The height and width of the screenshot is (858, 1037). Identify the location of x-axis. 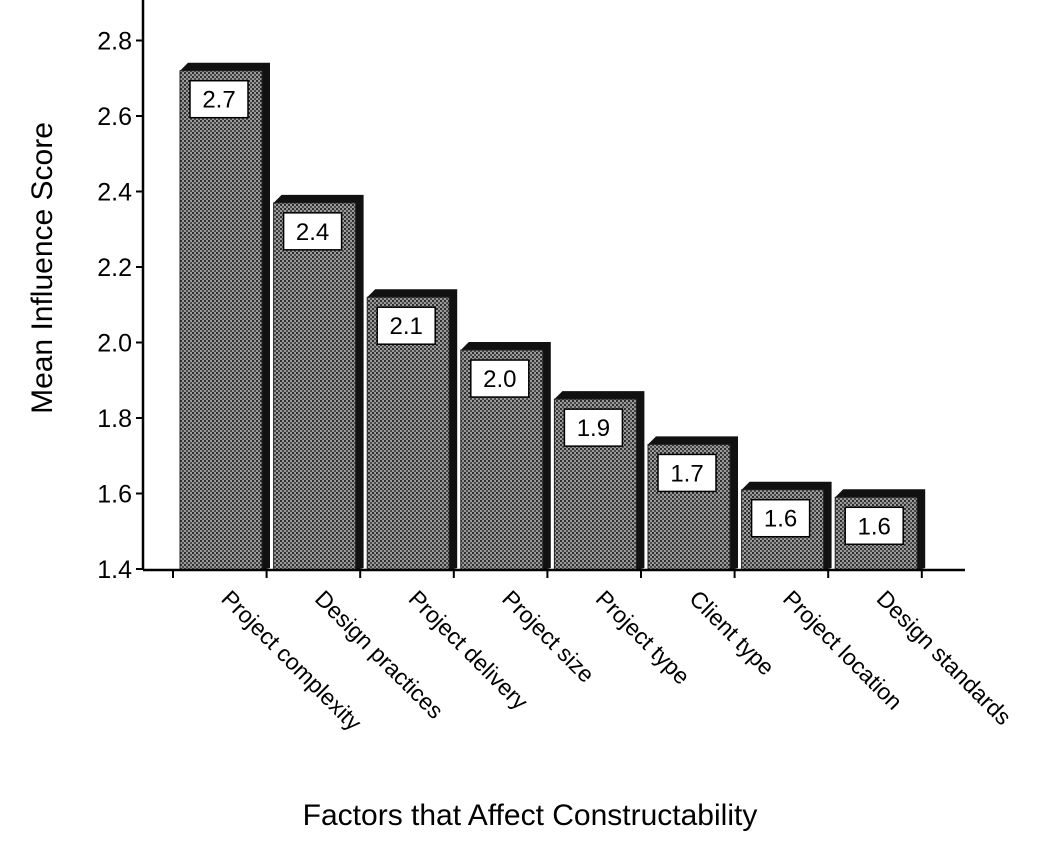
(554, 573).